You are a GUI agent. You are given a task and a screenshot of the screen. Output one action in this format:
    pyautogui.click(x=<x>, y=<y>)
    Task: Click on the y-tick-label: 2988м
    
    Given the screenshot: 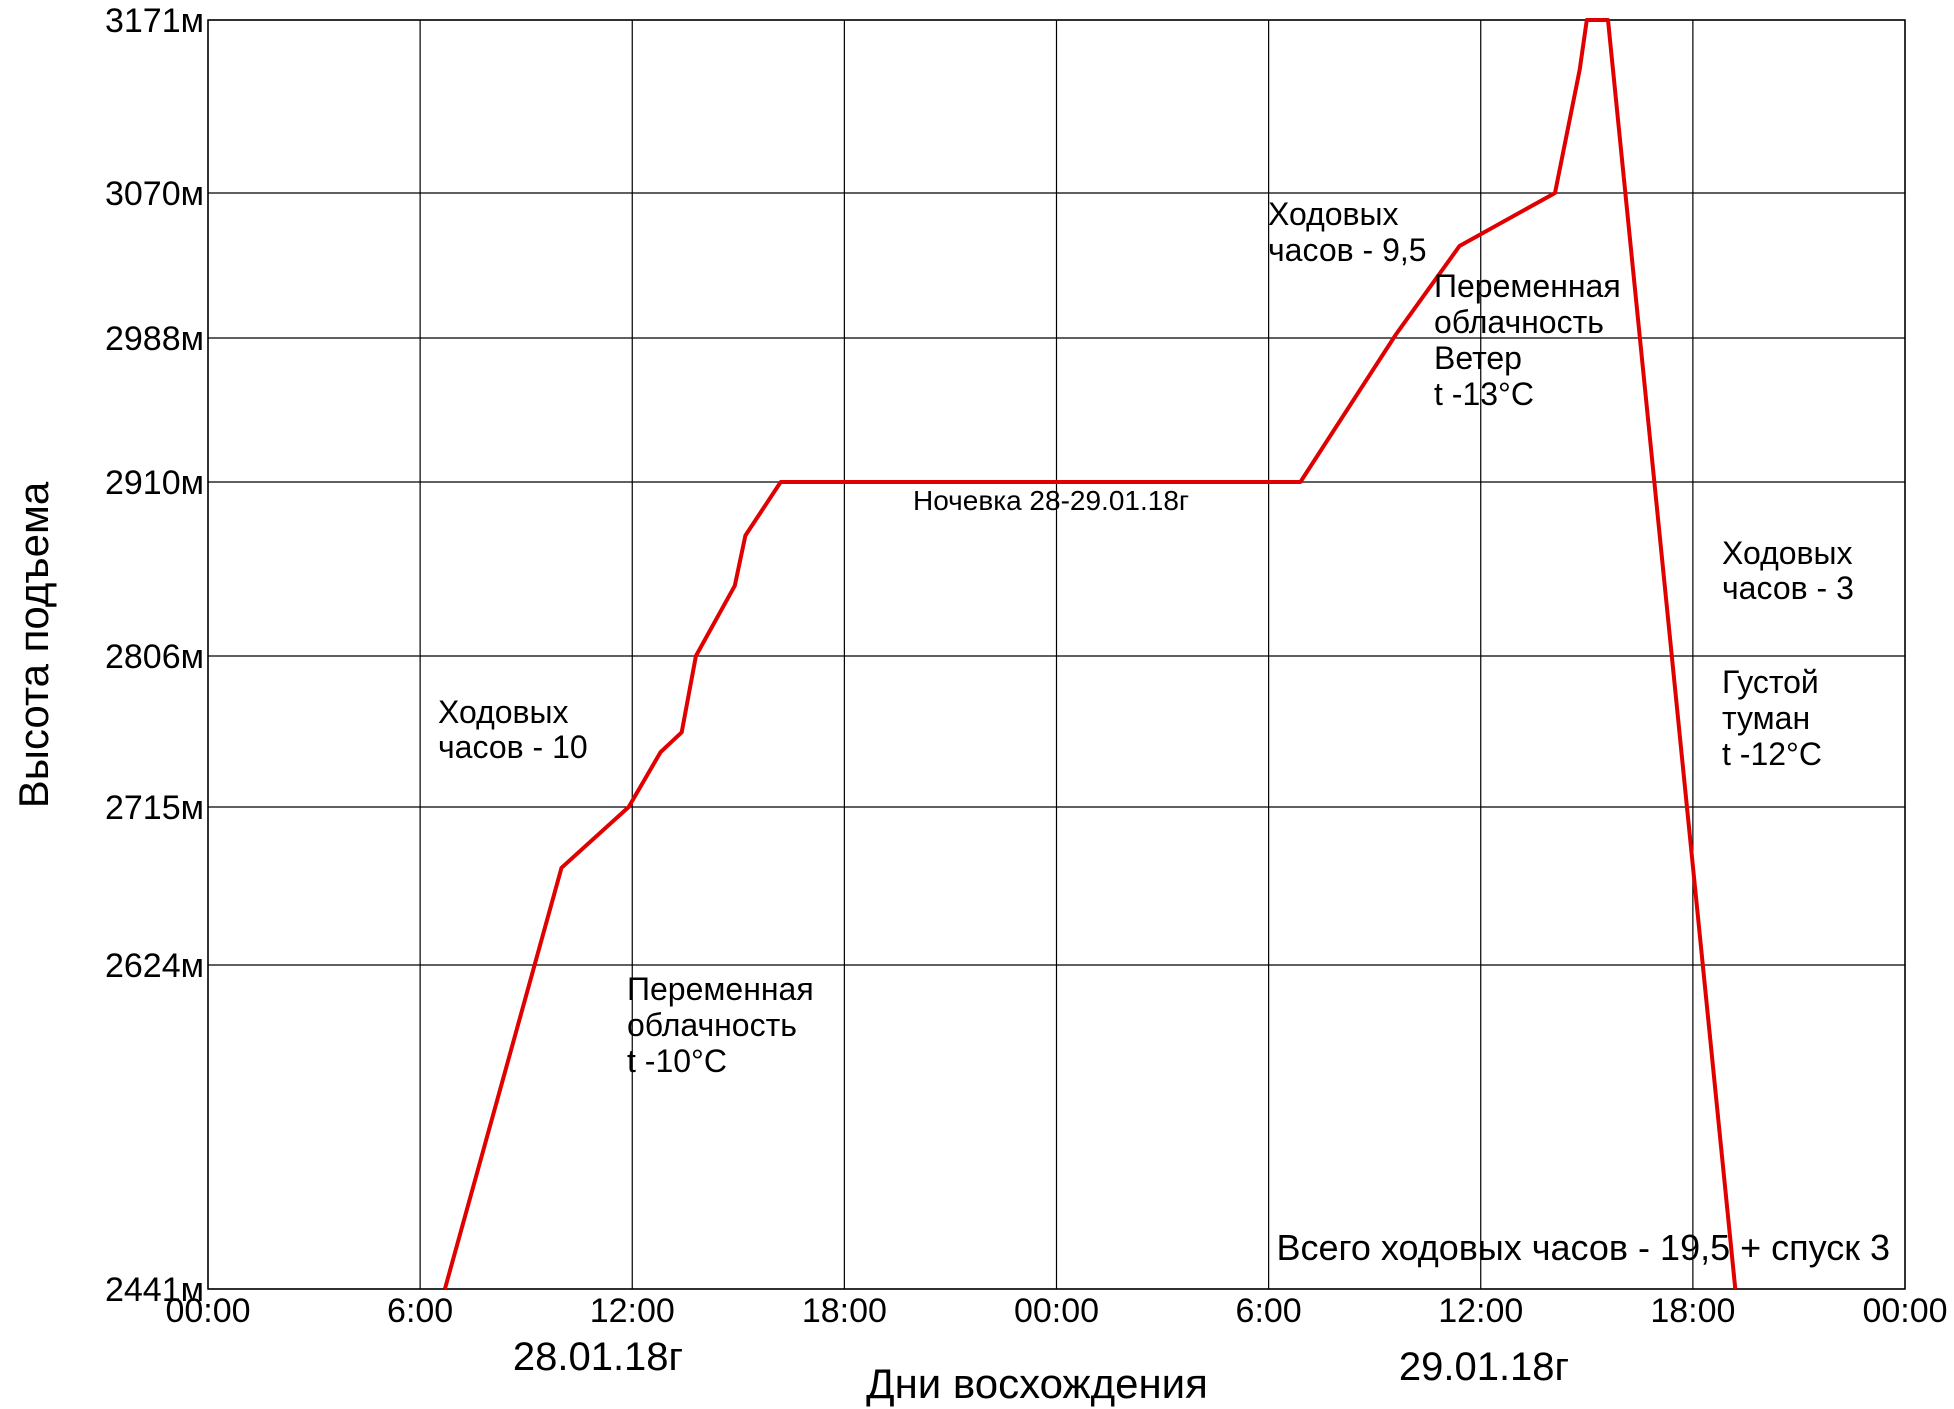 What is the action you would take?
    pyautogui.click(x=154, y=339)
    